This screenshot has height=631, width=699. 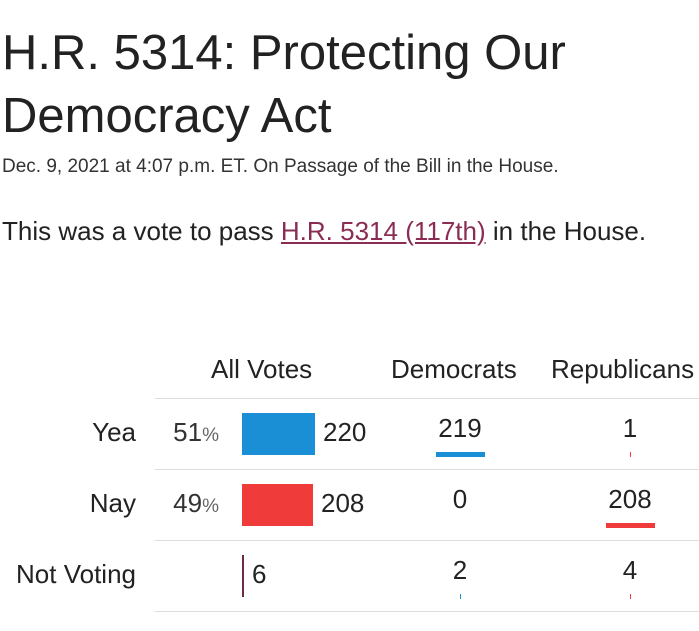 What do you see at coordinates (343, 503) in the screenshot?
I see `nay-total-count: 208` at bounding box center [343, 503].